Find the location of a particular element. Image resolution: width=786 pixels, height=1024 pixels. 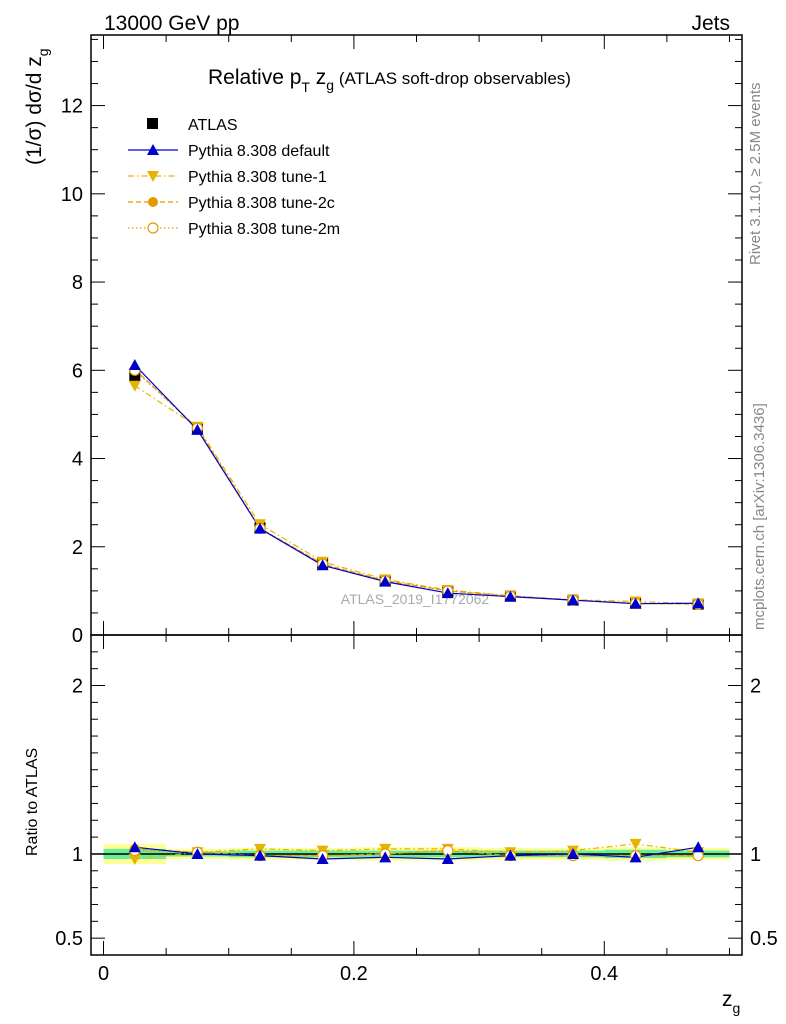

legend-marker-tune2m is located at coordinates (153, 228).